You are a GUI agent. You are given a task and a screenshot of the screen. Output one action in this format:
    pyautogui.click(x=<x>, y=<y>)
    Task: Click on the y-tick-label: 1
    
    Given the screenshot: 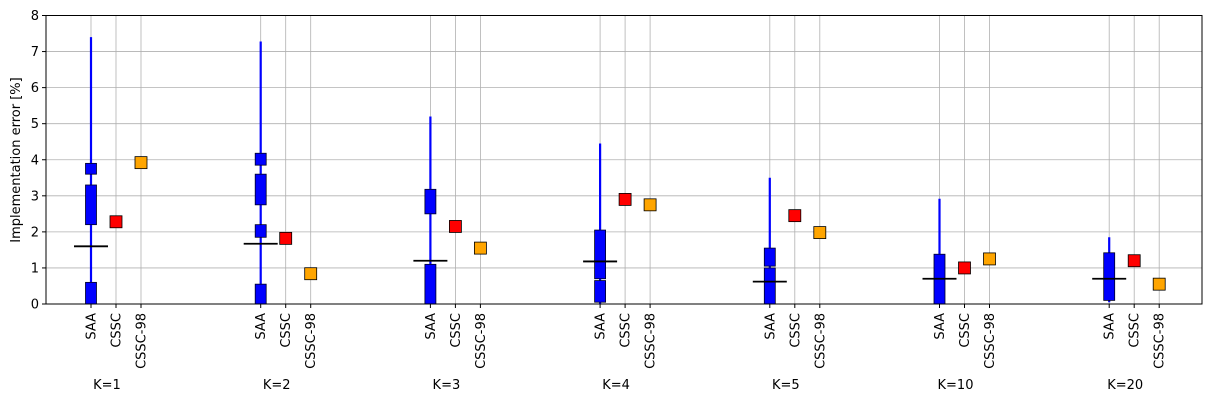 What is the action you would take?
    pyautogui.click(x=35, y=268)
    